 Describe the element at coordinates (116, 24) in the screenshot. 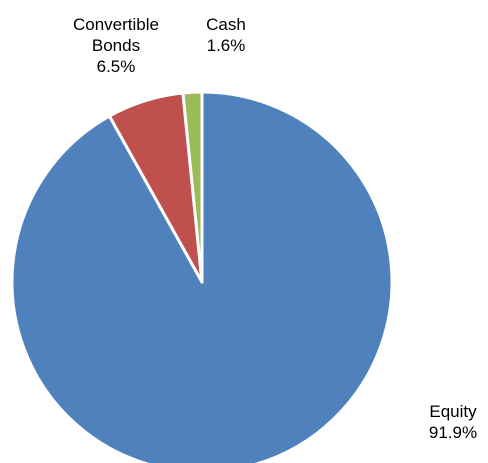

I see `data-label-name: Convertible` at that location.